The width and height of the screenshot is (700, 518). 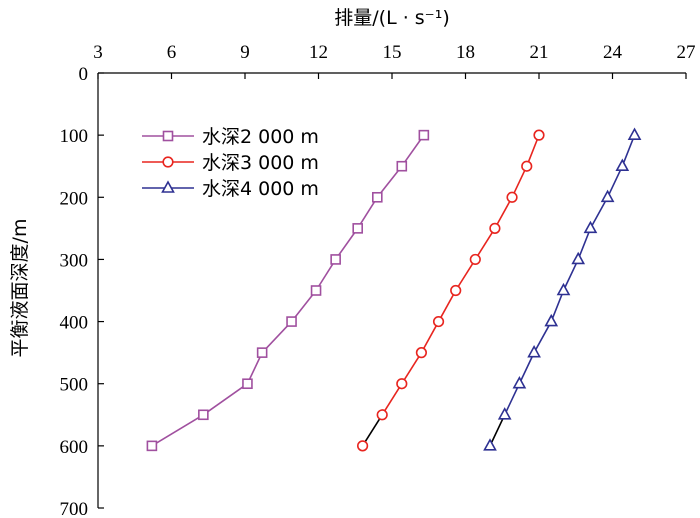 What do you see at coordinates (74, 508) in the screenshot?
I see `y-tick-label: 700` at bounding box center [74, 508].